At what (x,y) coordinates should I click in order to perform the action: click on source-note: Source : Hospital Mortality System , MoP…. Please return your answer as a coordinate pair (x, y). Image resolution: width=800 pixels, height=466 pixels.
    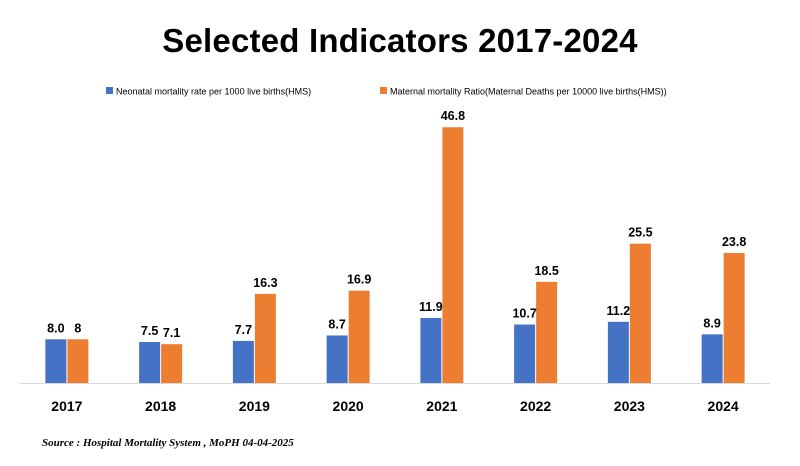
    Looking at the image, I should click on (168, 443).